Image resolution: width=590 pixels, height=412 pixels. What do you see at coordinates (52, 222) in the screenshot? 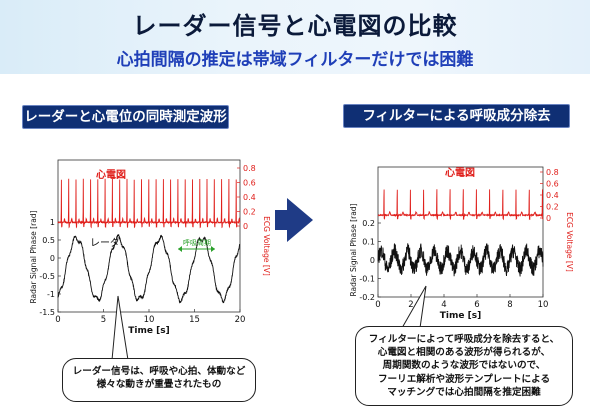
I see `chart-left-ytick-label: 1` at bounding box center [52, 222].